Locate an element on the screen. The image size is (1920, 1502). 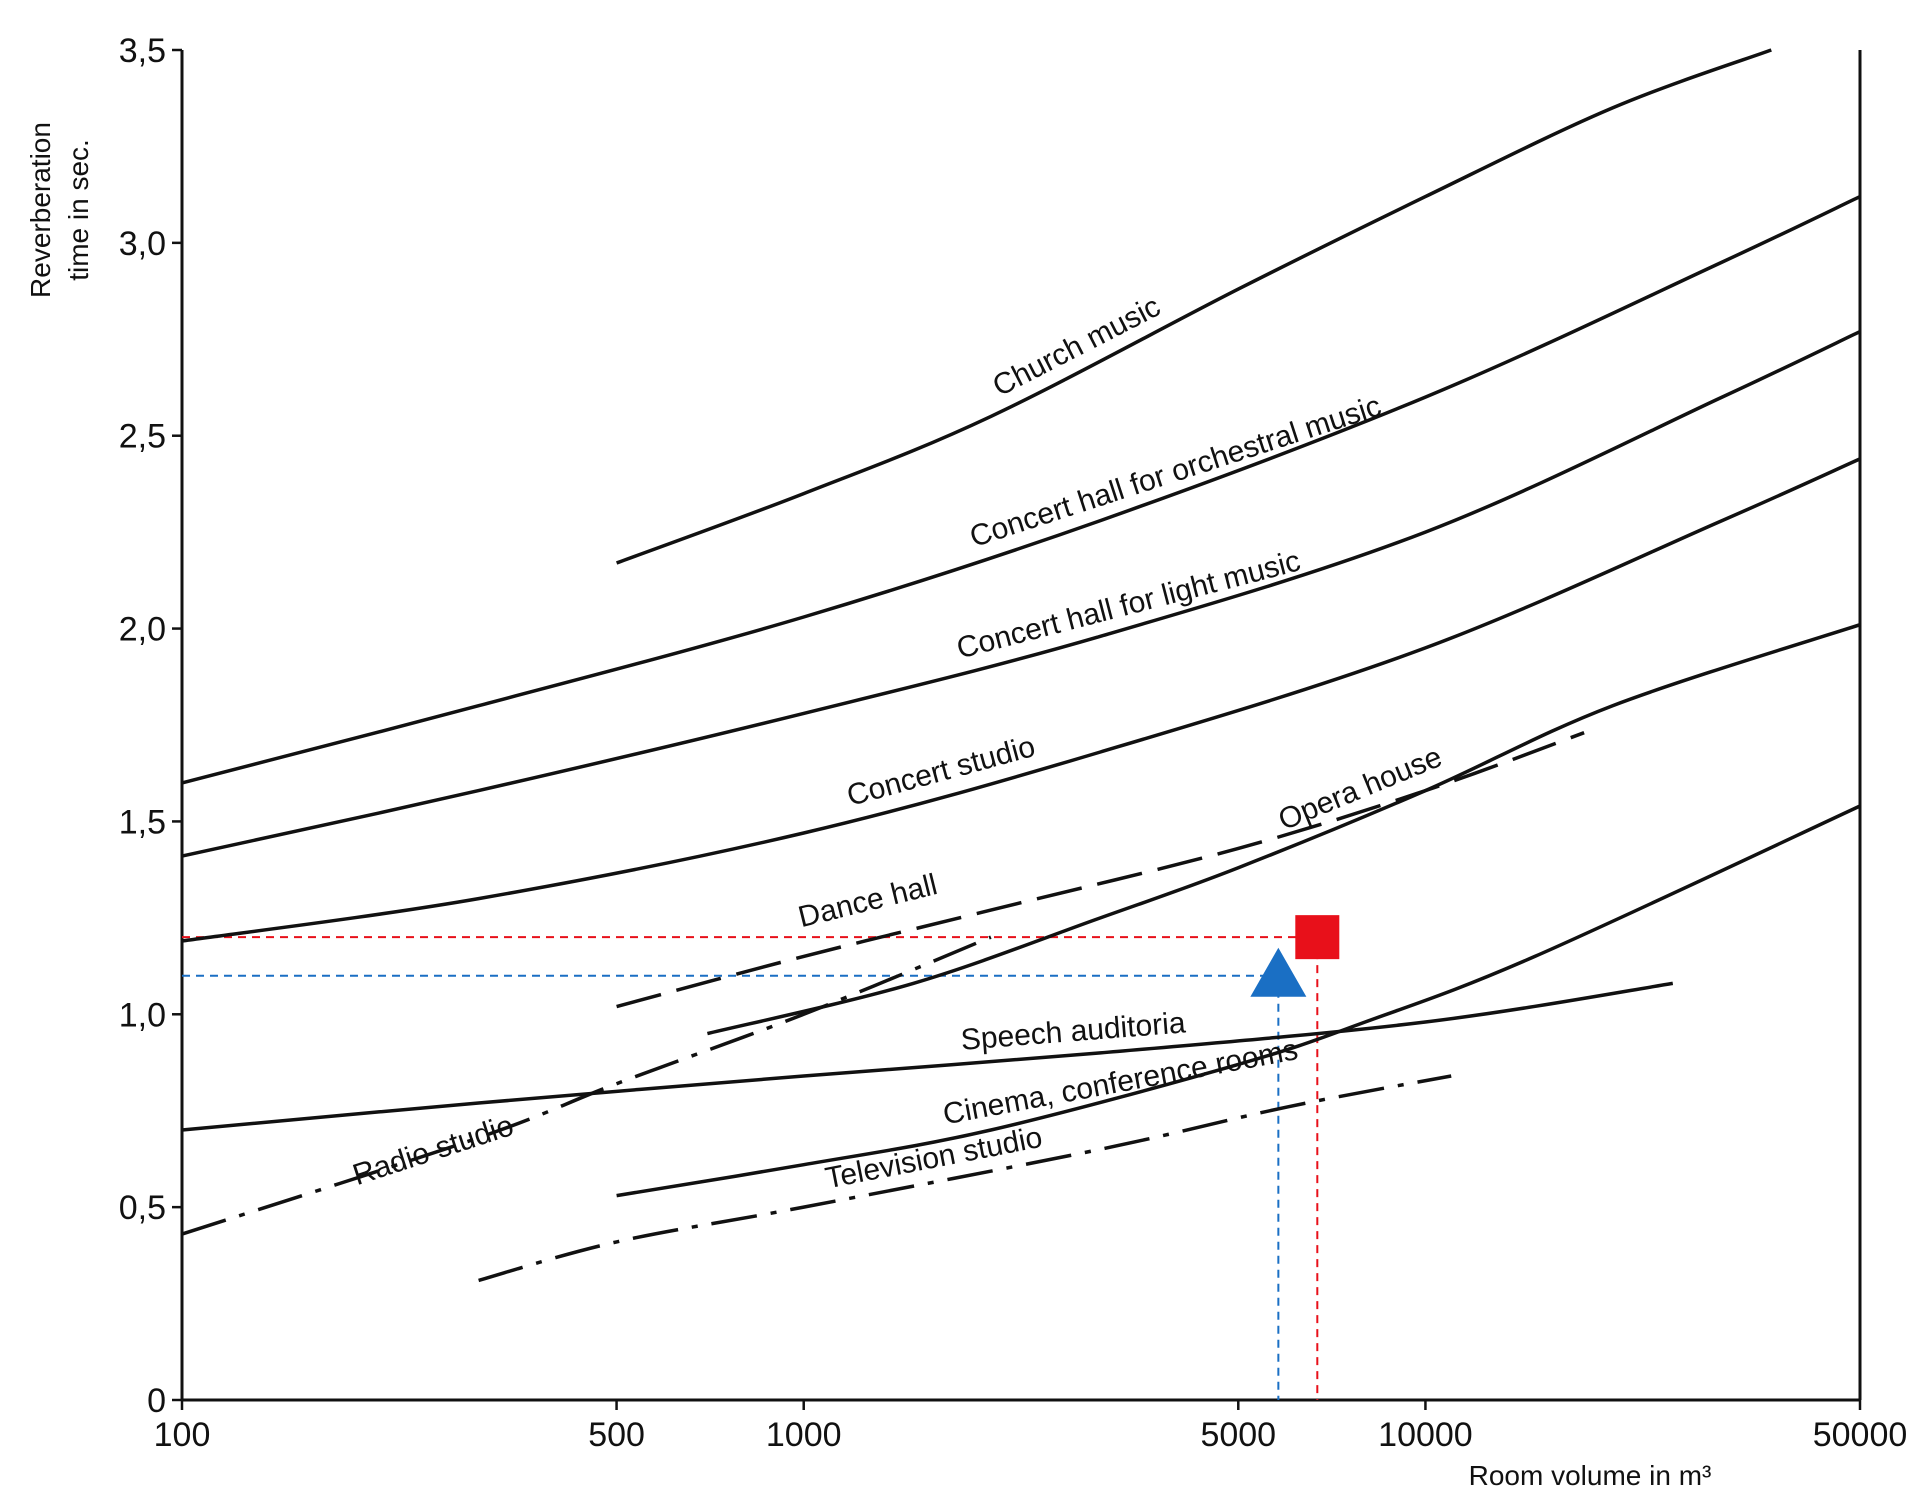
curve-radio-studio is located at coordinates (586, 1085).